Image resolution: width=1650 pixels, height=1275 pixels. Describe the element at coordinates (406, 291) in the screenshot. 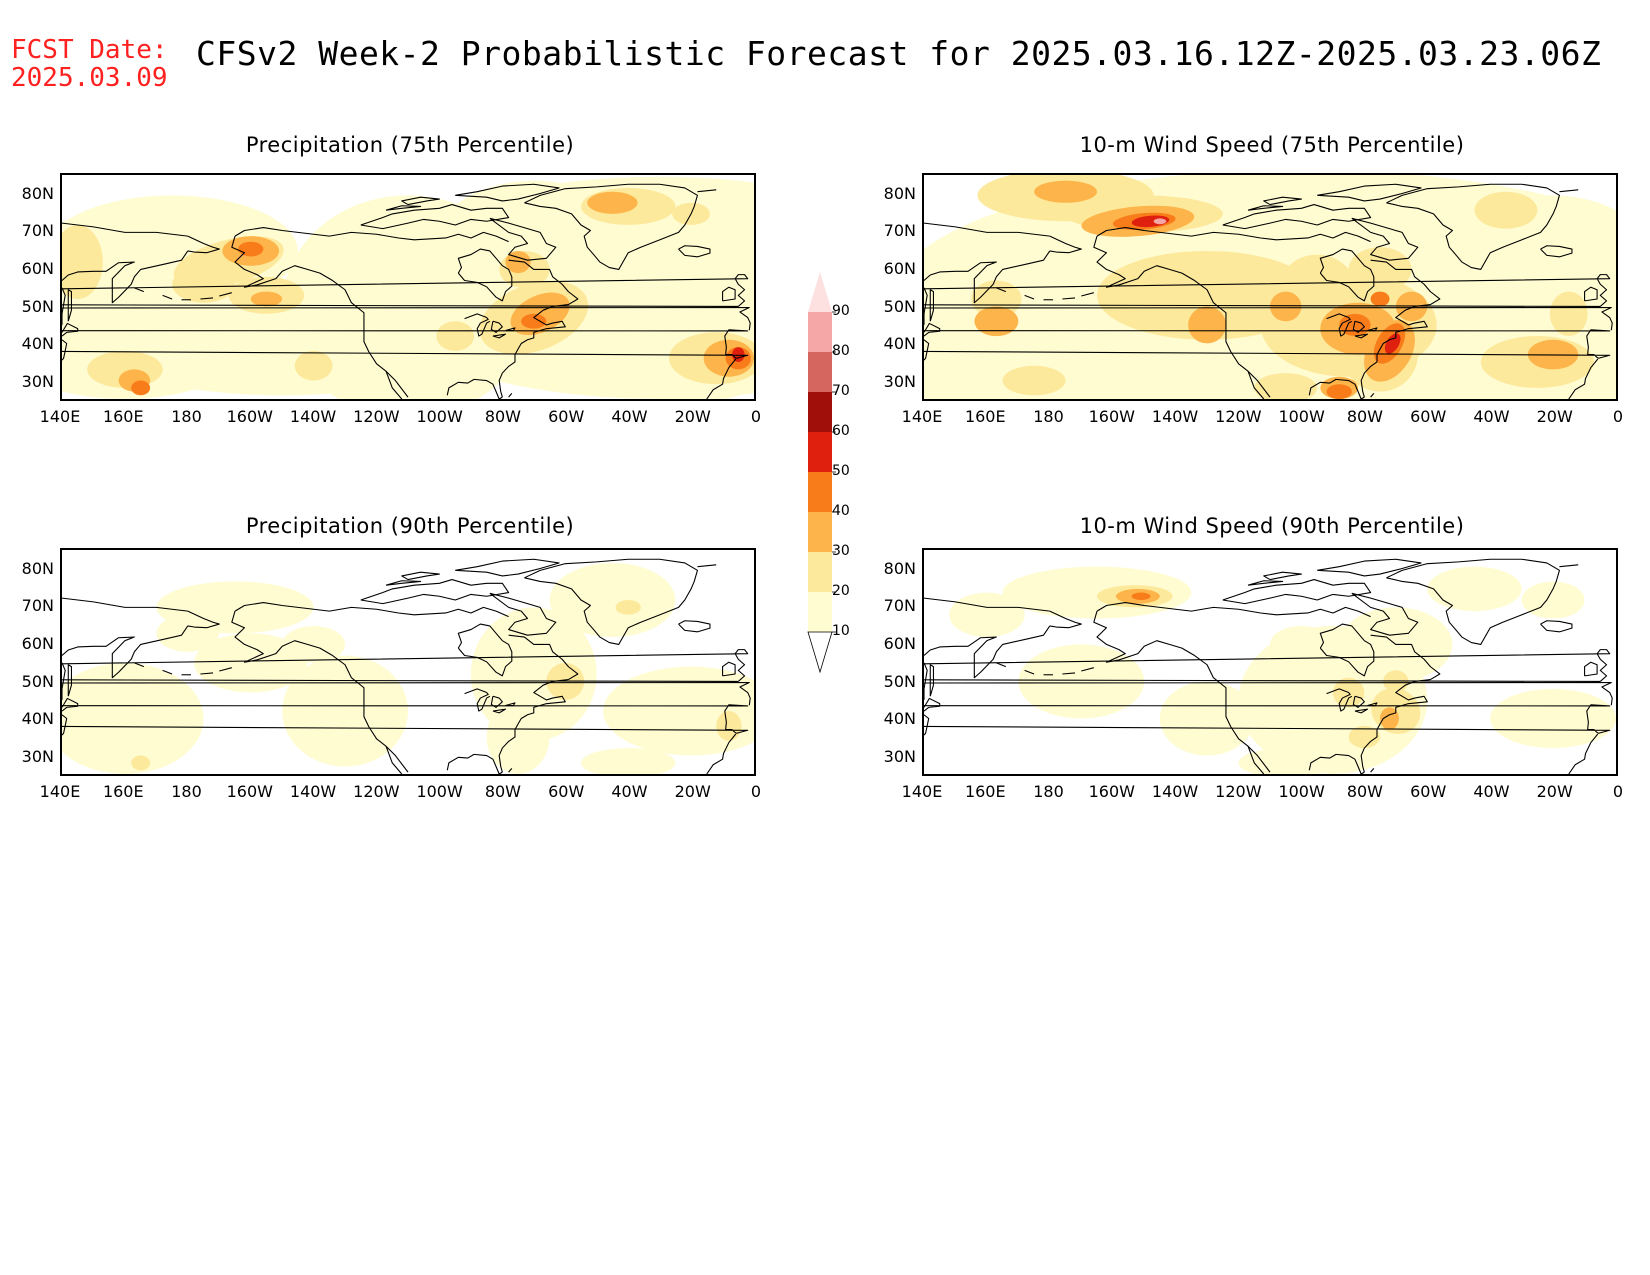

I see `coastlines` at that location.